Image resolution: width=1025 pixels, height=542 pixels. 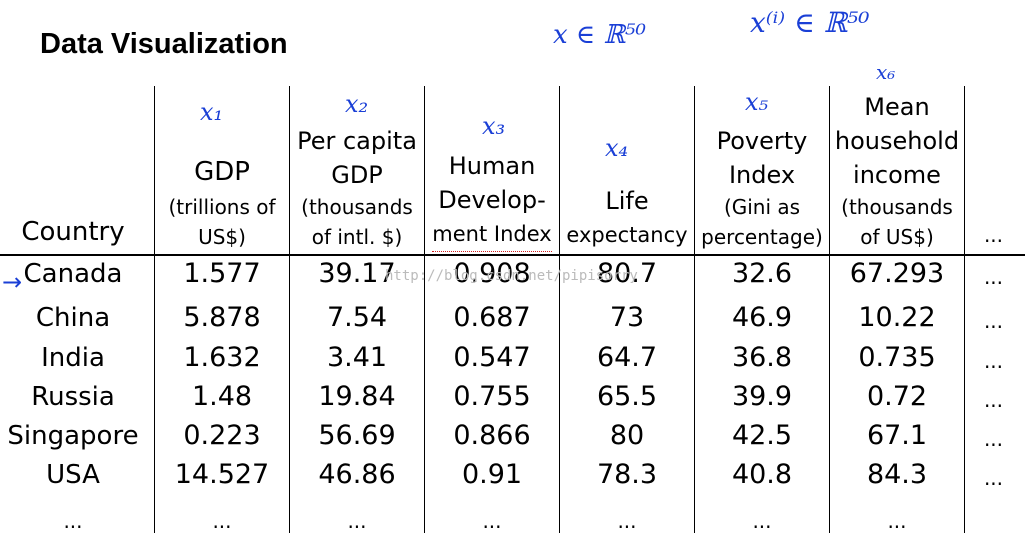 I want to click on cell-life-expectancy: 80.7, so click(x=627, y=273).